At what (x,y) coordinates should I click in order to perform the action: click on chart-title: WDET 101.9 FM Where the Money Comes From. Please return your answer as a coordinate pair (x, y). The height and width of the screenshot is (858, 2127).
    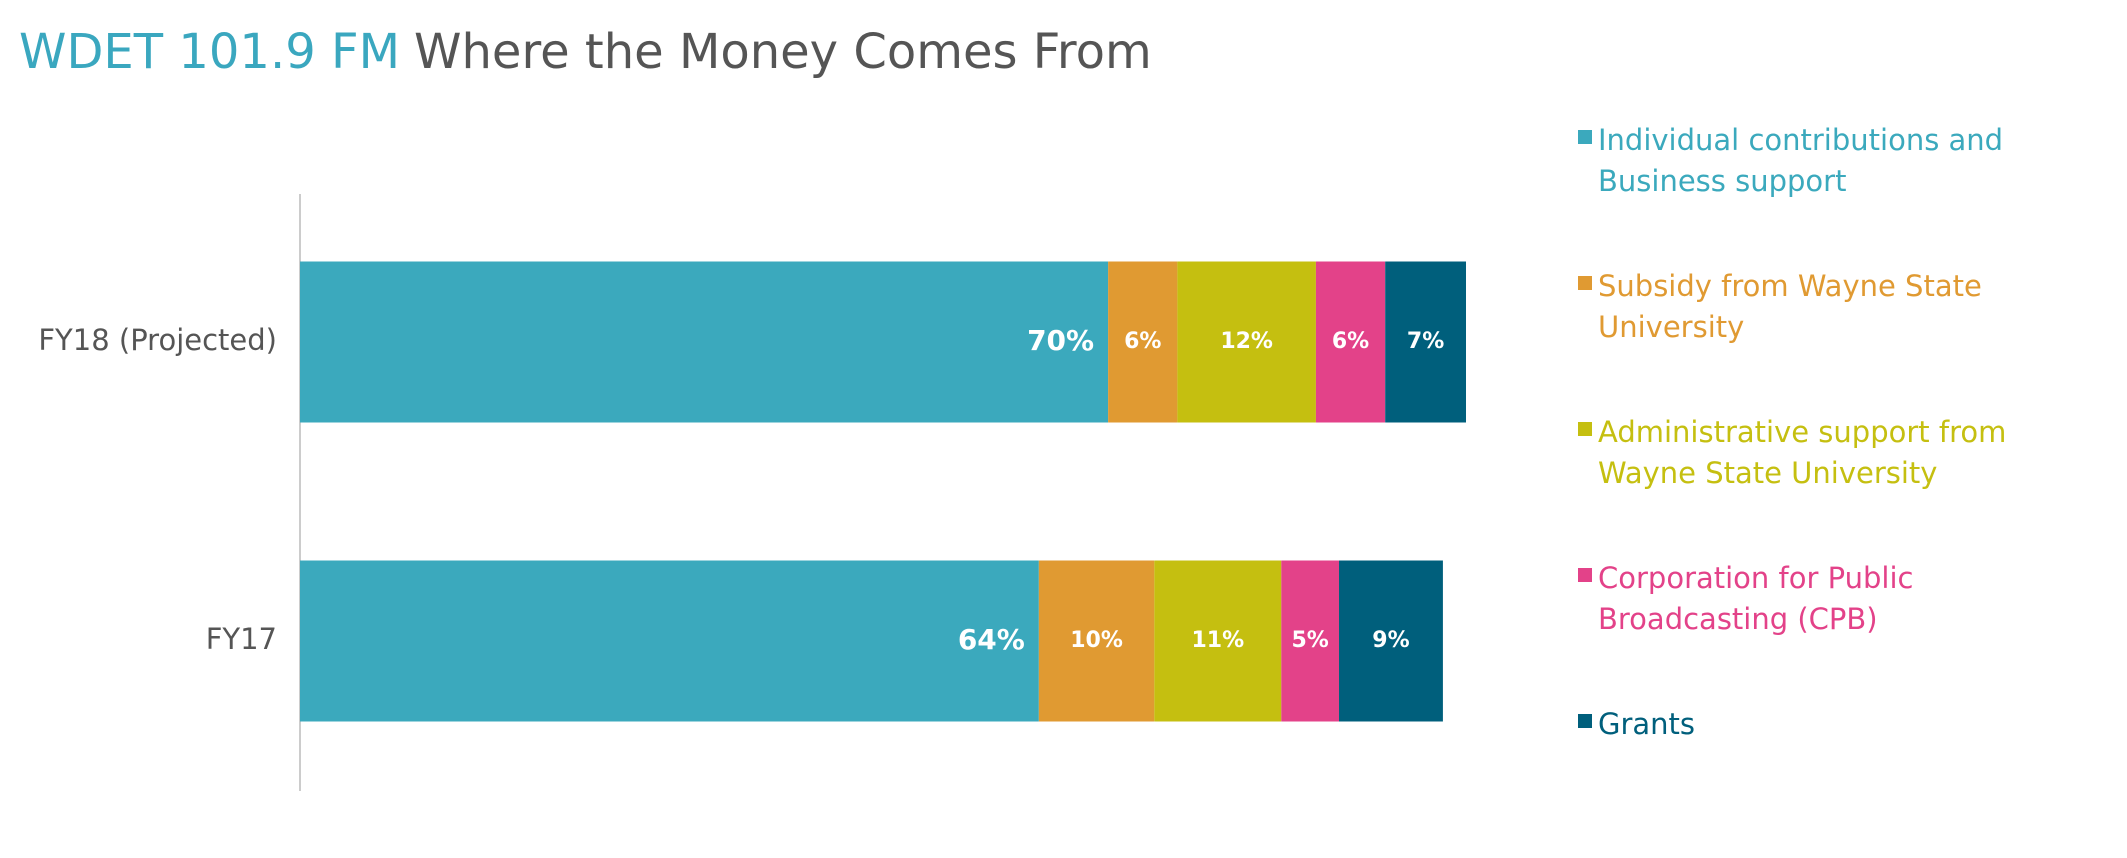
    Looking at the image, I should click on (585, 52).